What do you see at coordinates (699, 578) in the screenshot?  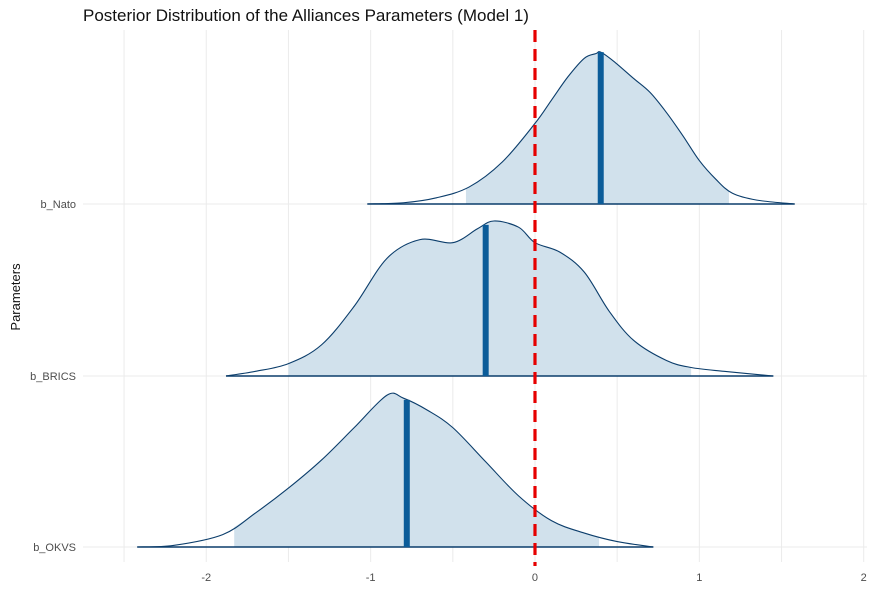 I see `x-tick-label: 1` at bounding box center [699, 578].